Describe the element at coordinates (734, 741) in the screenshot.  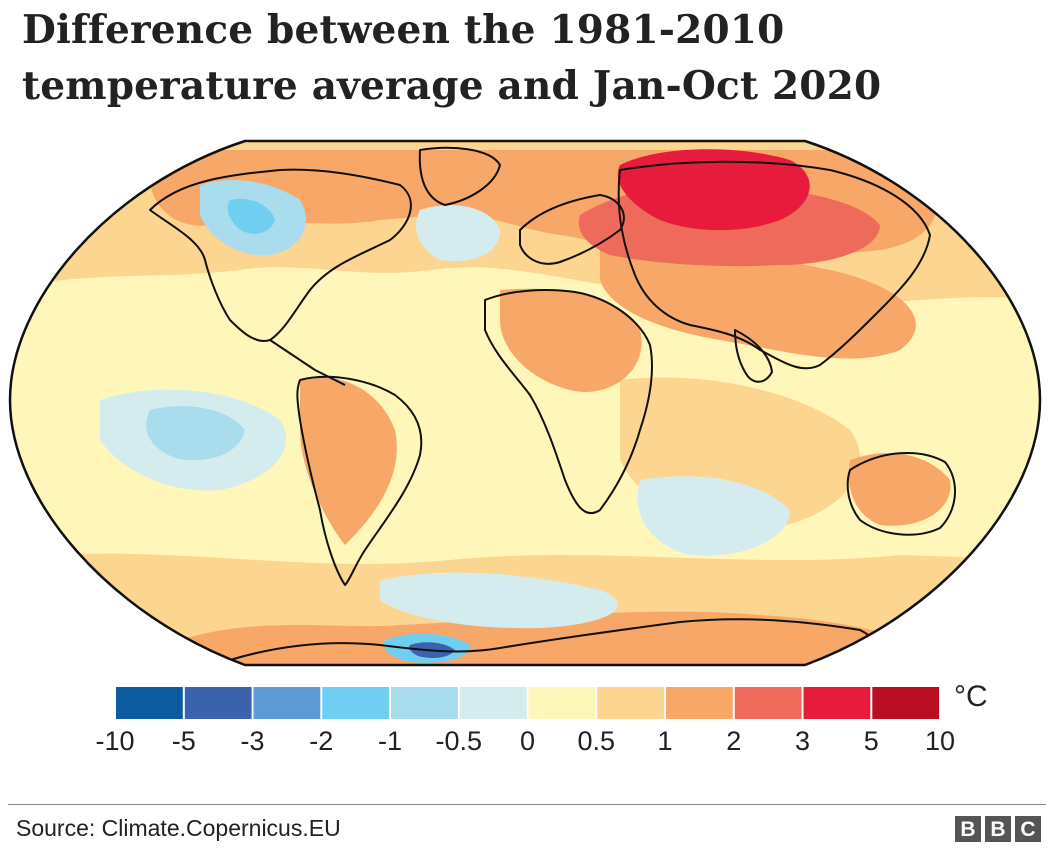
I see `legend-tick-label: 2` at that location.